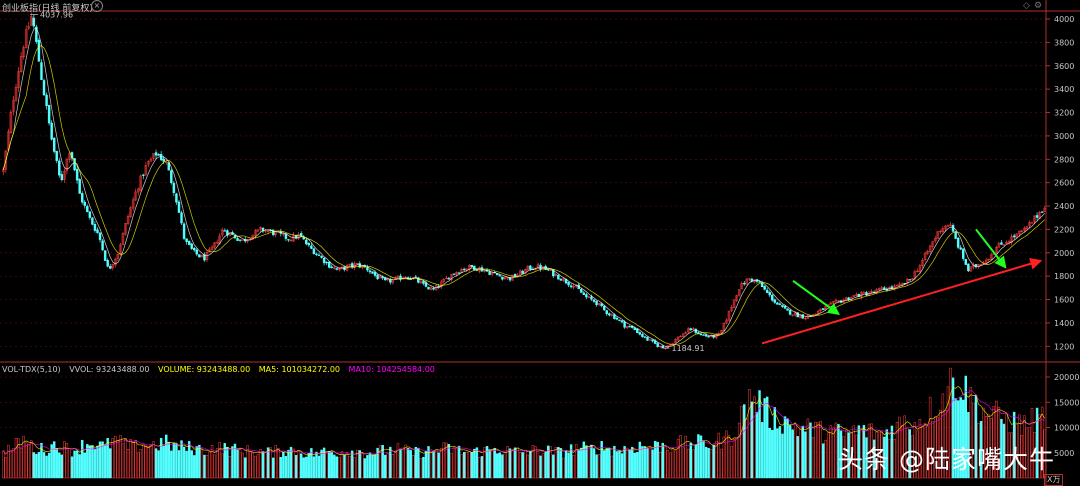  Describe the element at coordinates (97, 6) in the screenshot. I see `close-icon: ×` at that location.